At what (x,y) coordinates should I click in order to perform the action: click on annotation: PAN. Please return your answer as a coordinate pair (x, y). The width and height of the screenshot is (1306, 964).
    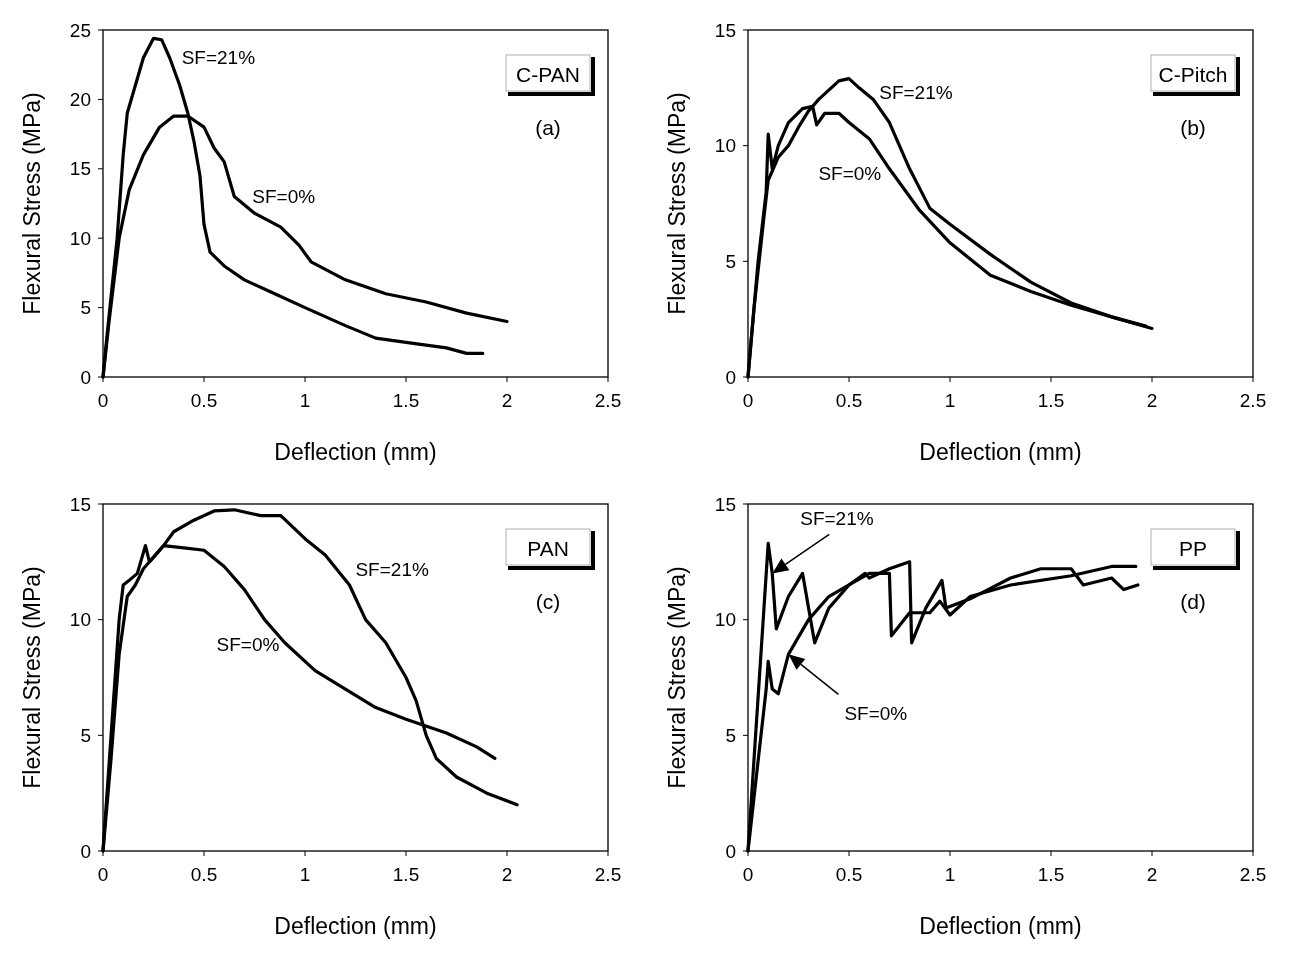
    Looking at the image, I should click on (548, 549).